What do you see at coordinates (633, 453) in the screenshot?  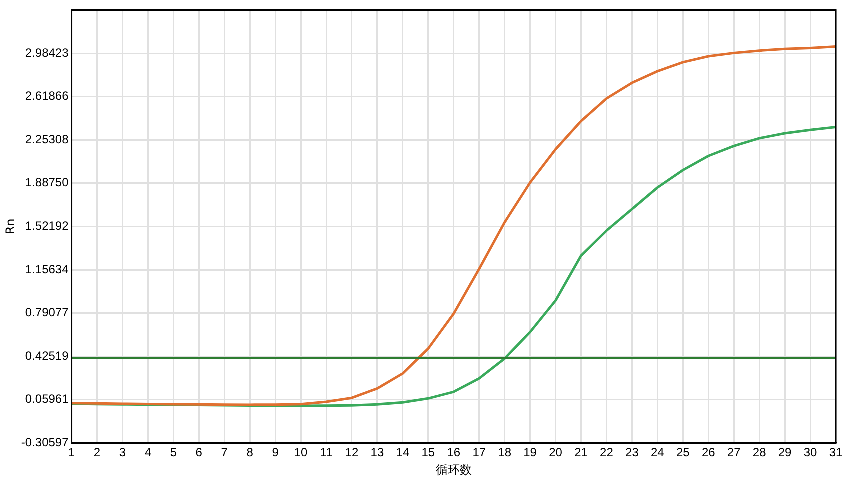 I see `x-tick-label: 23` at bounding box center [633, 453].